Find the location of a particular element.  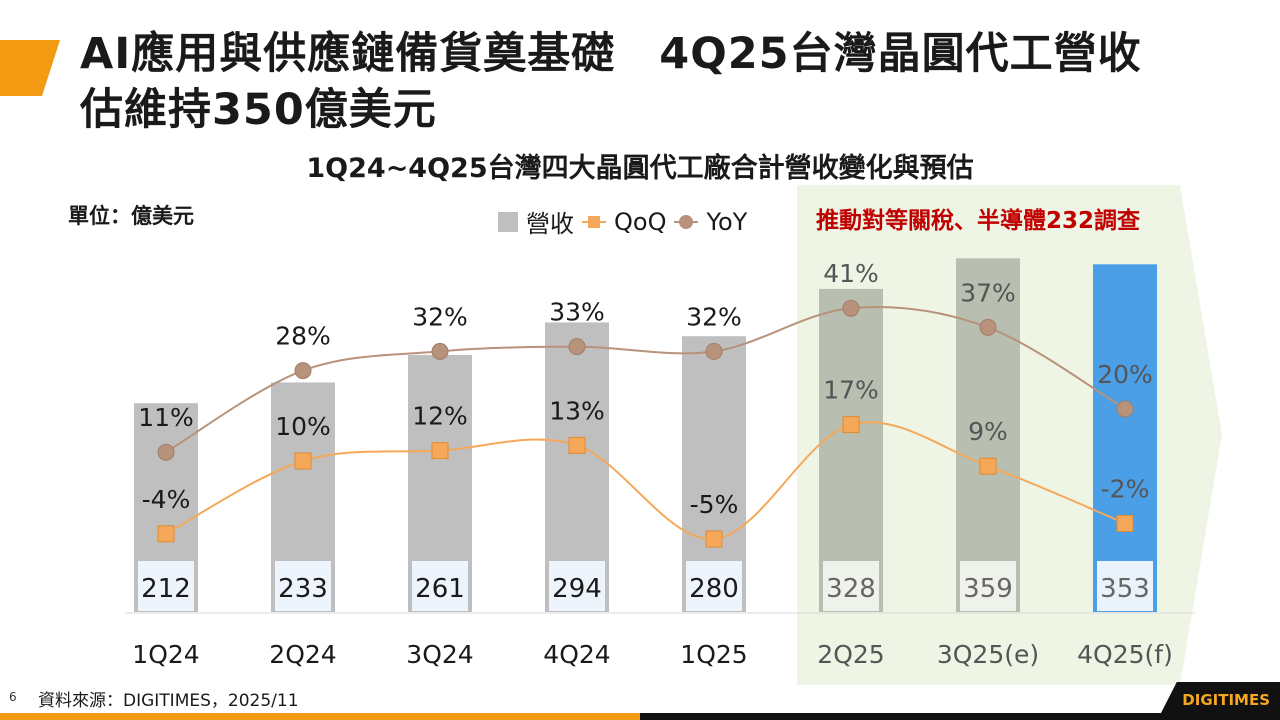

annotation: 推動對等關稅、半導體232調查 is located at coordinates (978, 221).